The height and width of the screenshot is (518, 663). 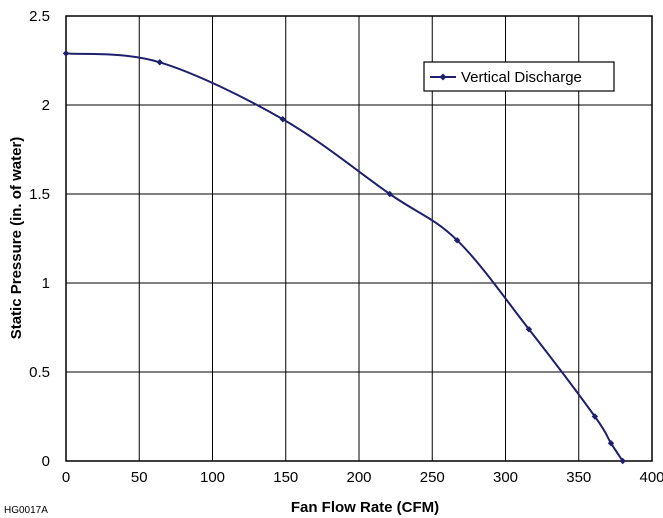 I want to click on y-axis-title: Static Pressure (in. of water), so click(x=16, y=238).